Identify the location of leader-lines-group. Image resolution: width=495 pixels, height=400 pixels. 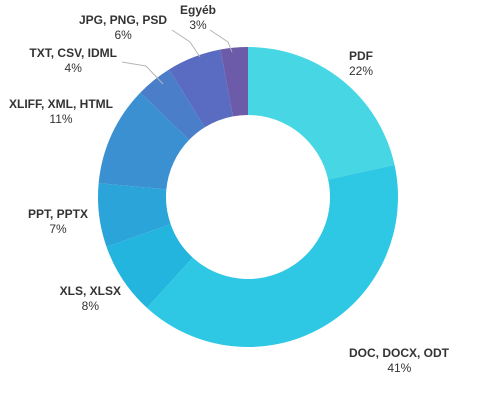
(177, 57).